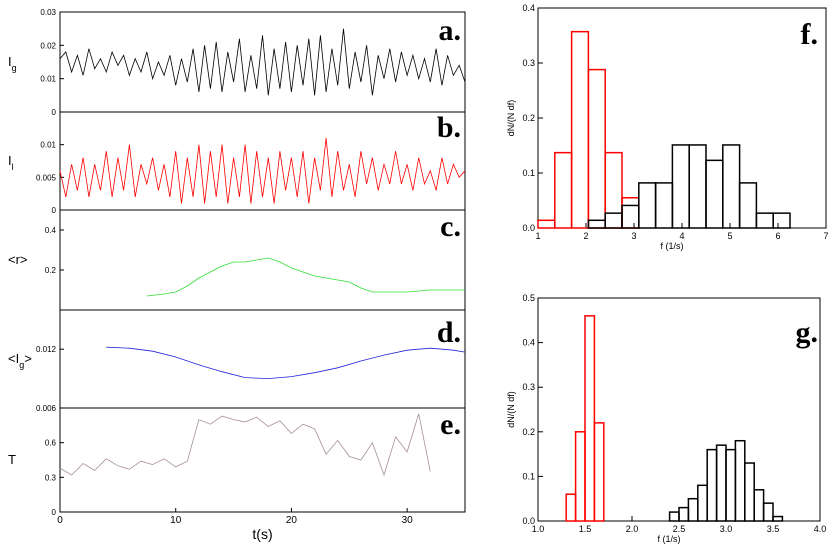 Image resolution: width=830 pixels, height=554 pixels. I want to click on y-axis-label-part: T, so click(12, 459).